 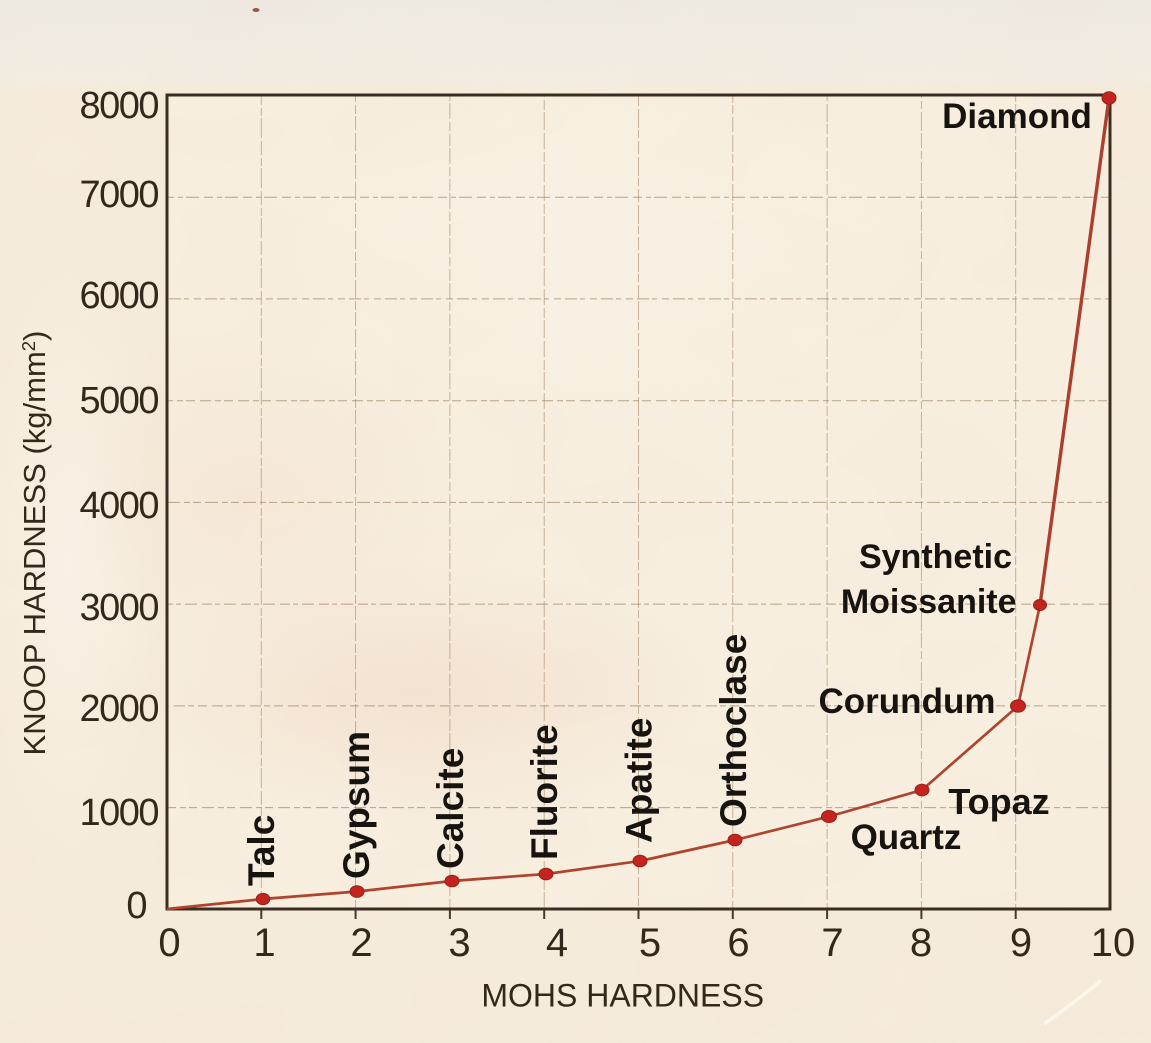 I want to click on svg-text: 4, so click(x=557, y=943).